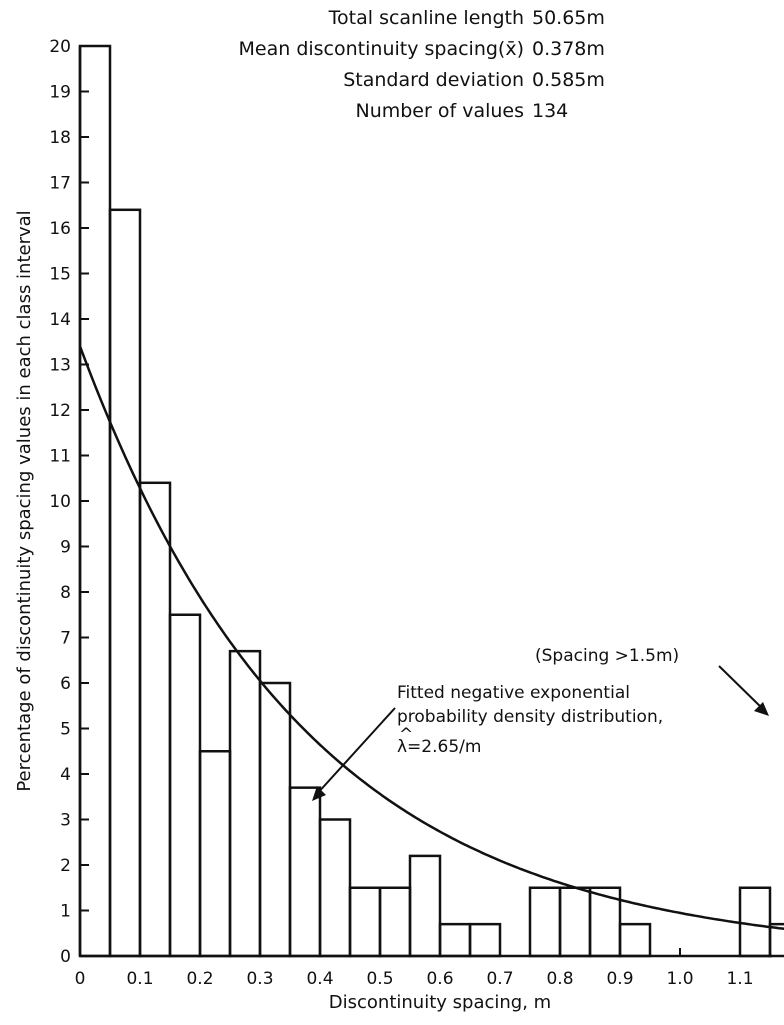 The height and width of the screenshot is (1025, 784). I want to click on x-tick-label: 0.2, so click(199, 979).